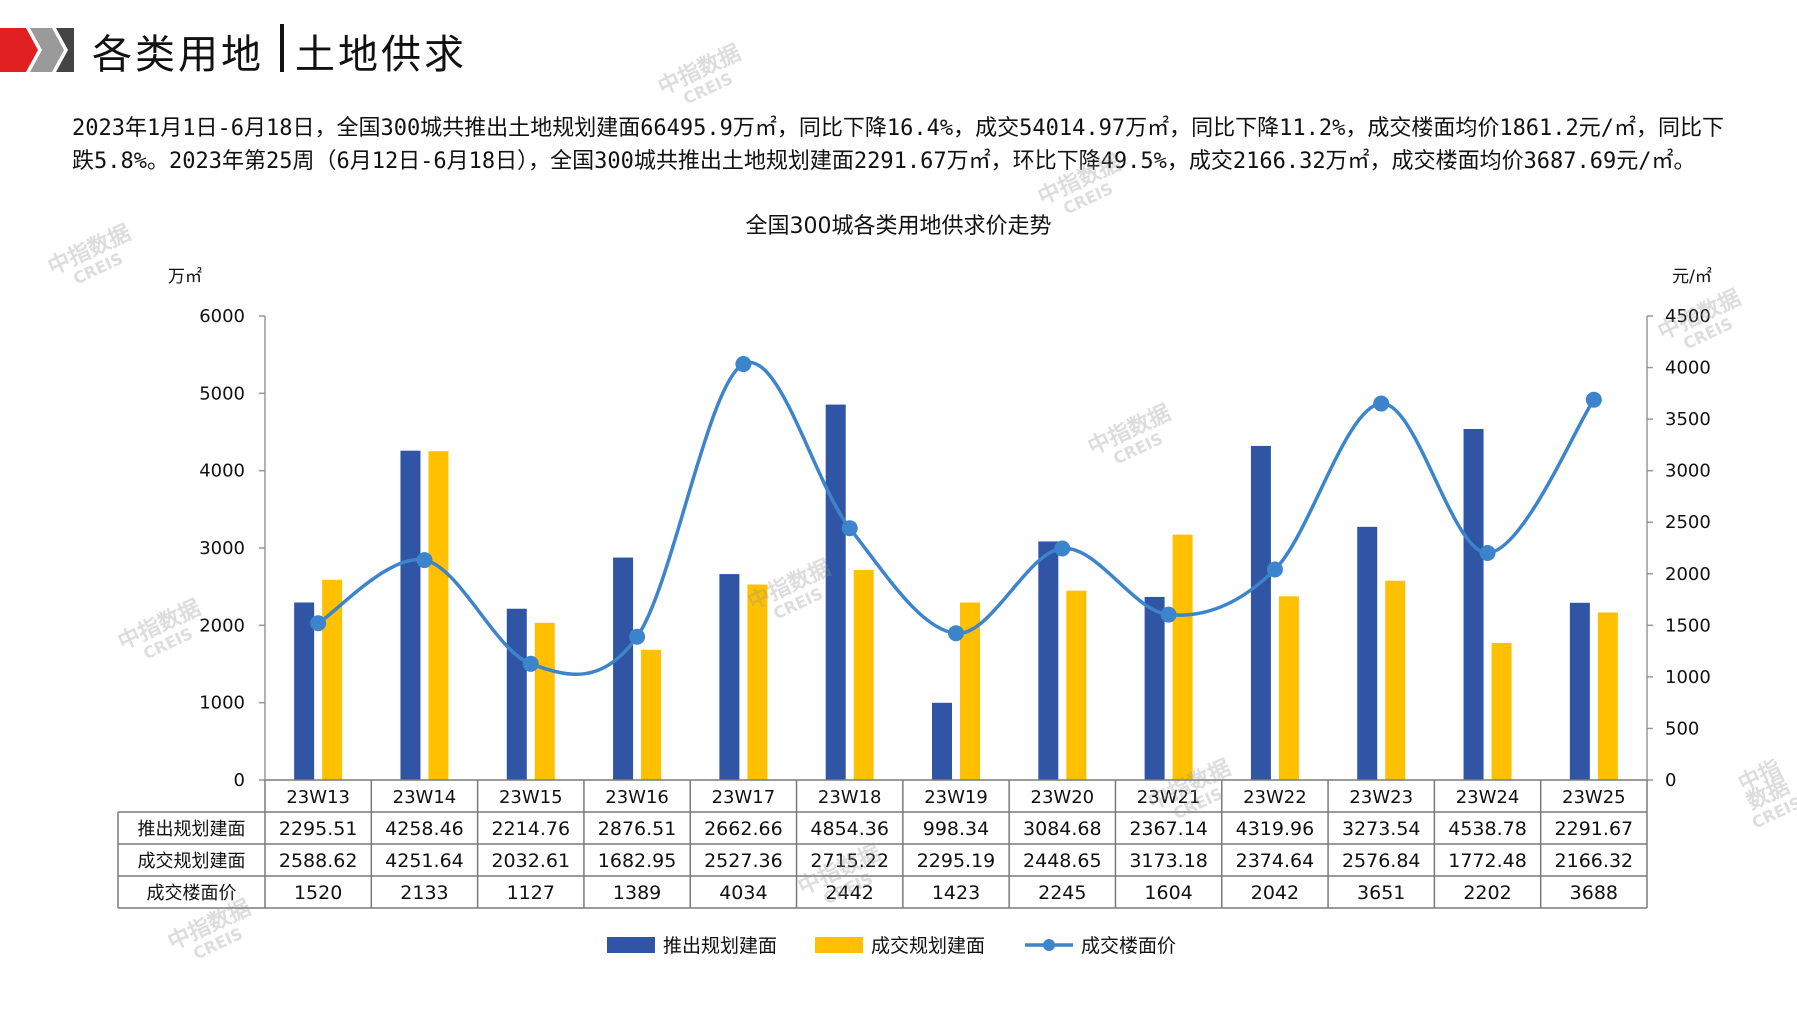 The width and height of the screenshot is (1797, 1010). Describe the element at coordinates (1487, 861) in the screenshot. I see `table-cell: 1772.48` at that location.